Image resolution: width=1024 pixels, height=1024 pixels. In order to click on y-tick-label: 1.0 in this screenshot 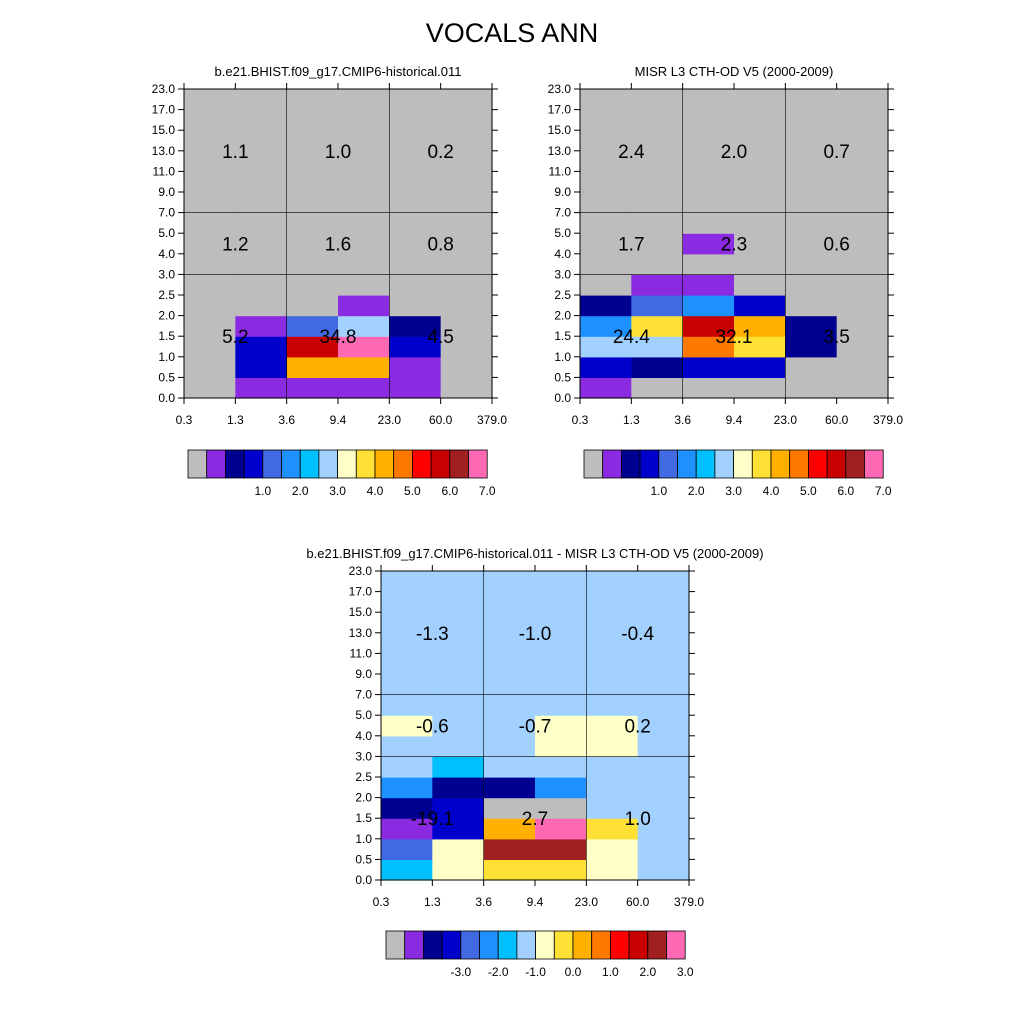, I will do `click(562, 357)`.